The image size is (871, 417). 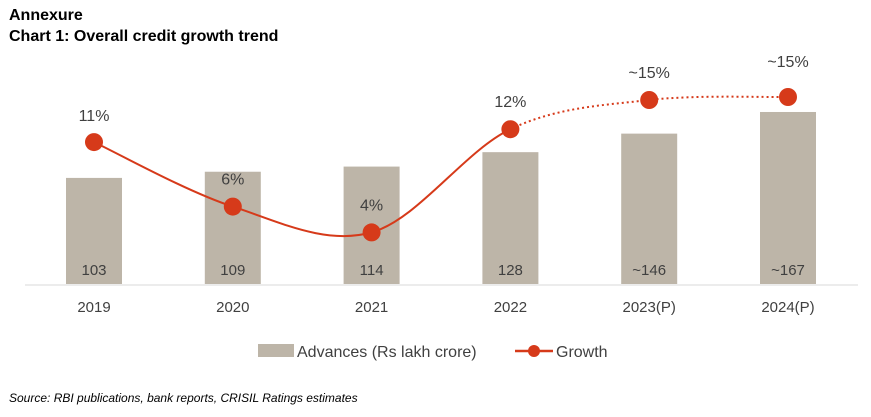 I want to click on x-tick-label: 2024(P), so click(x=787, y=307).